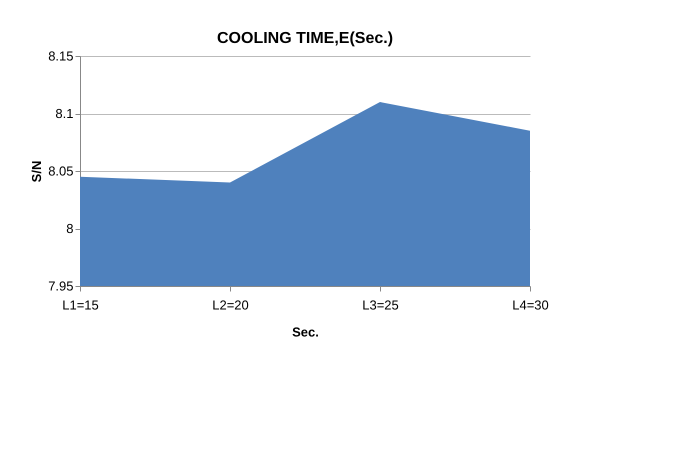  I want to click on x-tick-label: L3=25, so click(380, 305).